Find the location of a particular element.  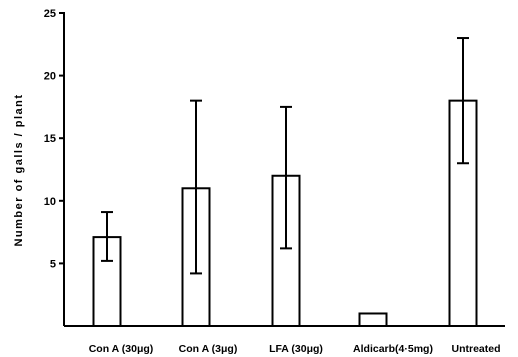

y-ticks: 5 10 15 20 25 is located at coordinates (54, 139).